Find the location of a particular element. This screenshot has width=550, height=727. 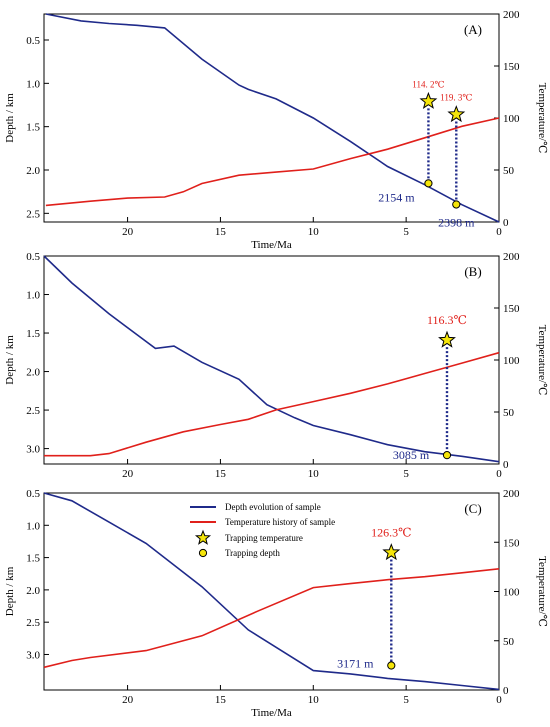

trapping-depth-label: 3085 m is located at coordinates (411, 455).